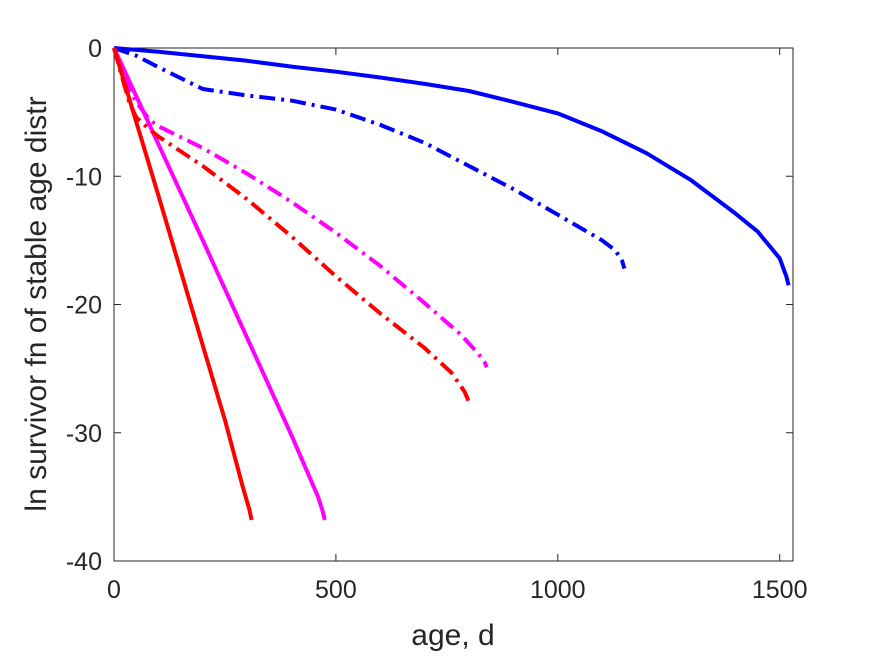 The image size is (875, 656). What do you see at coordinates (84, 177) in the screenshot?
I see `y-tick-label: -10` at bounding box center [84, 177].